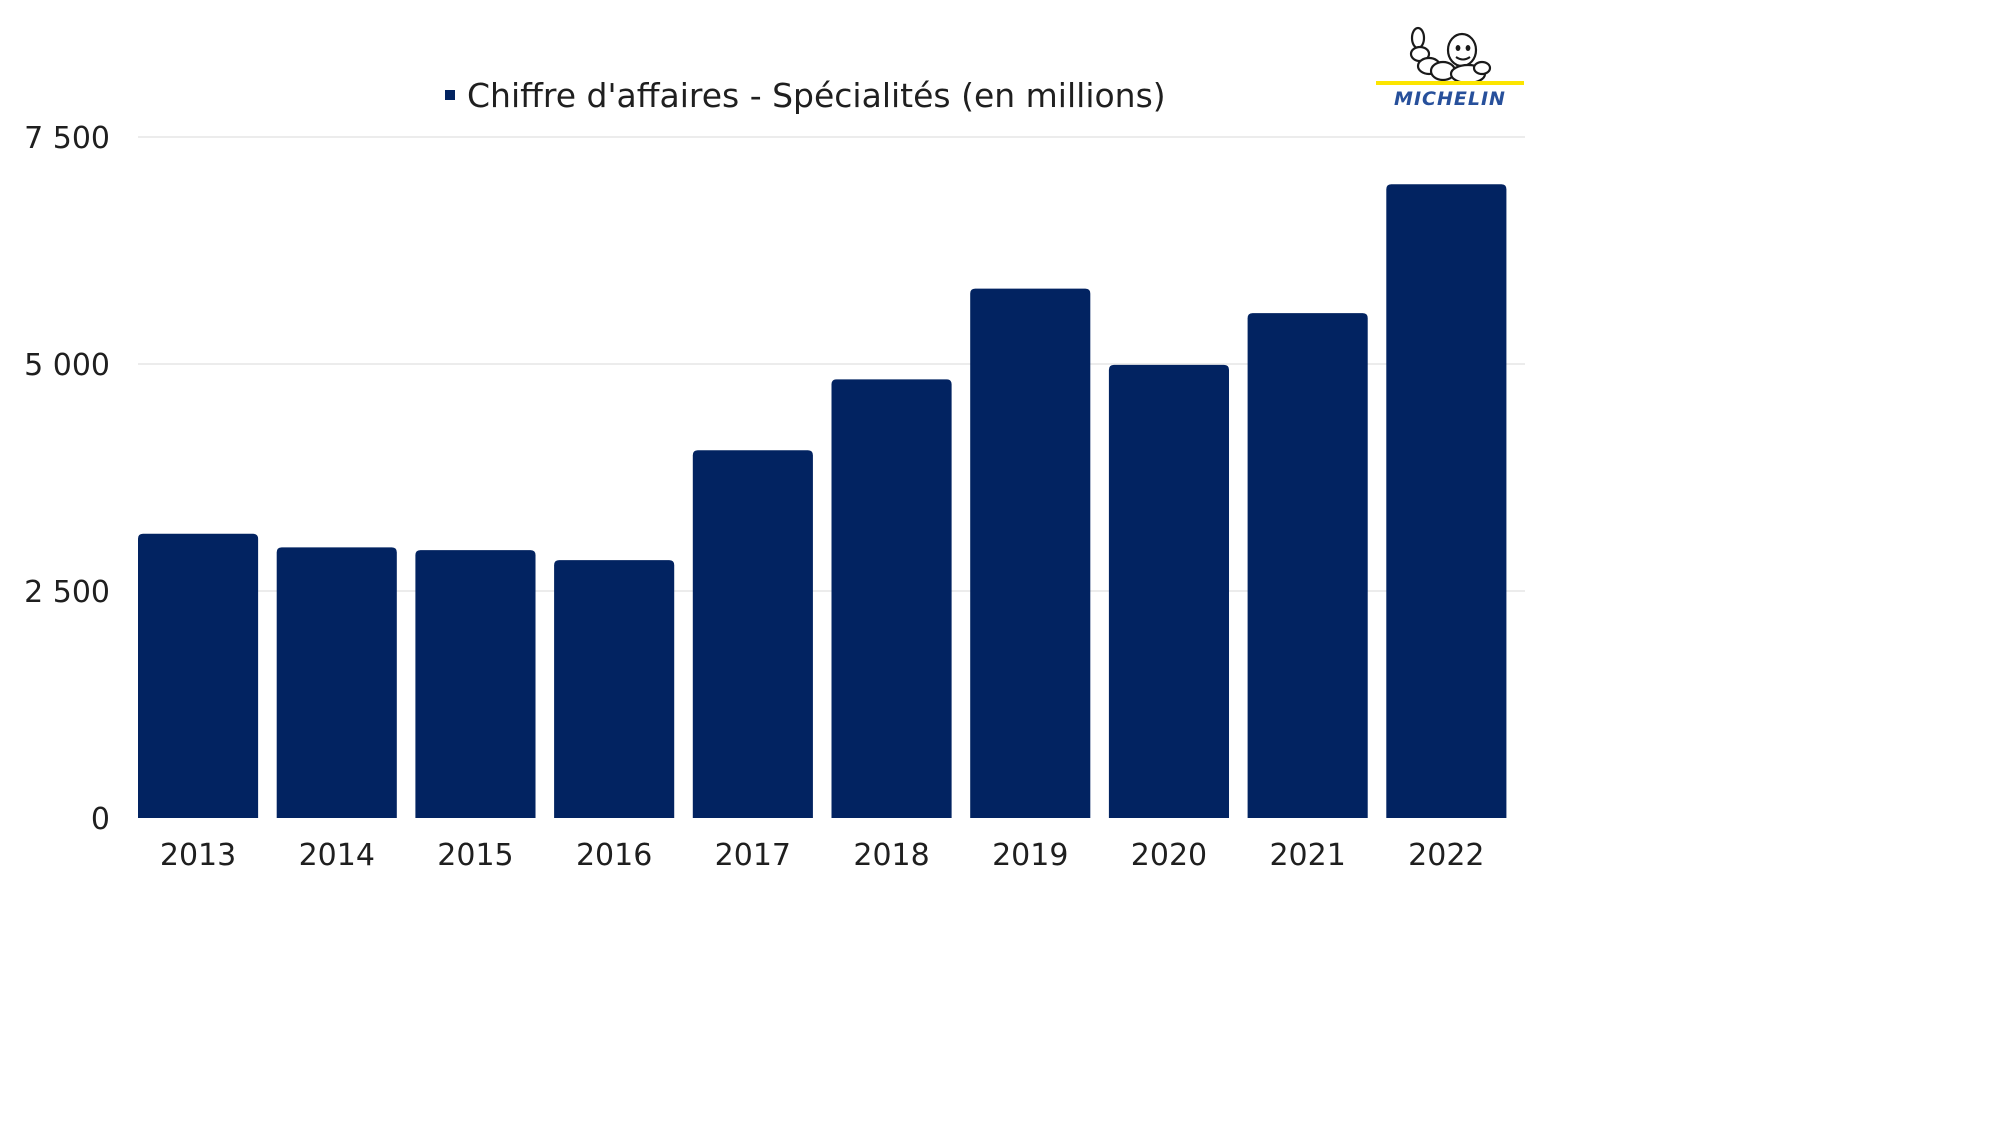 This screenshot has height=1130, width=2000. What do you see at coordinates (1450, 55) in the screenshot?
I see `michelin-man-icon` at bounding box center [1450, 55].